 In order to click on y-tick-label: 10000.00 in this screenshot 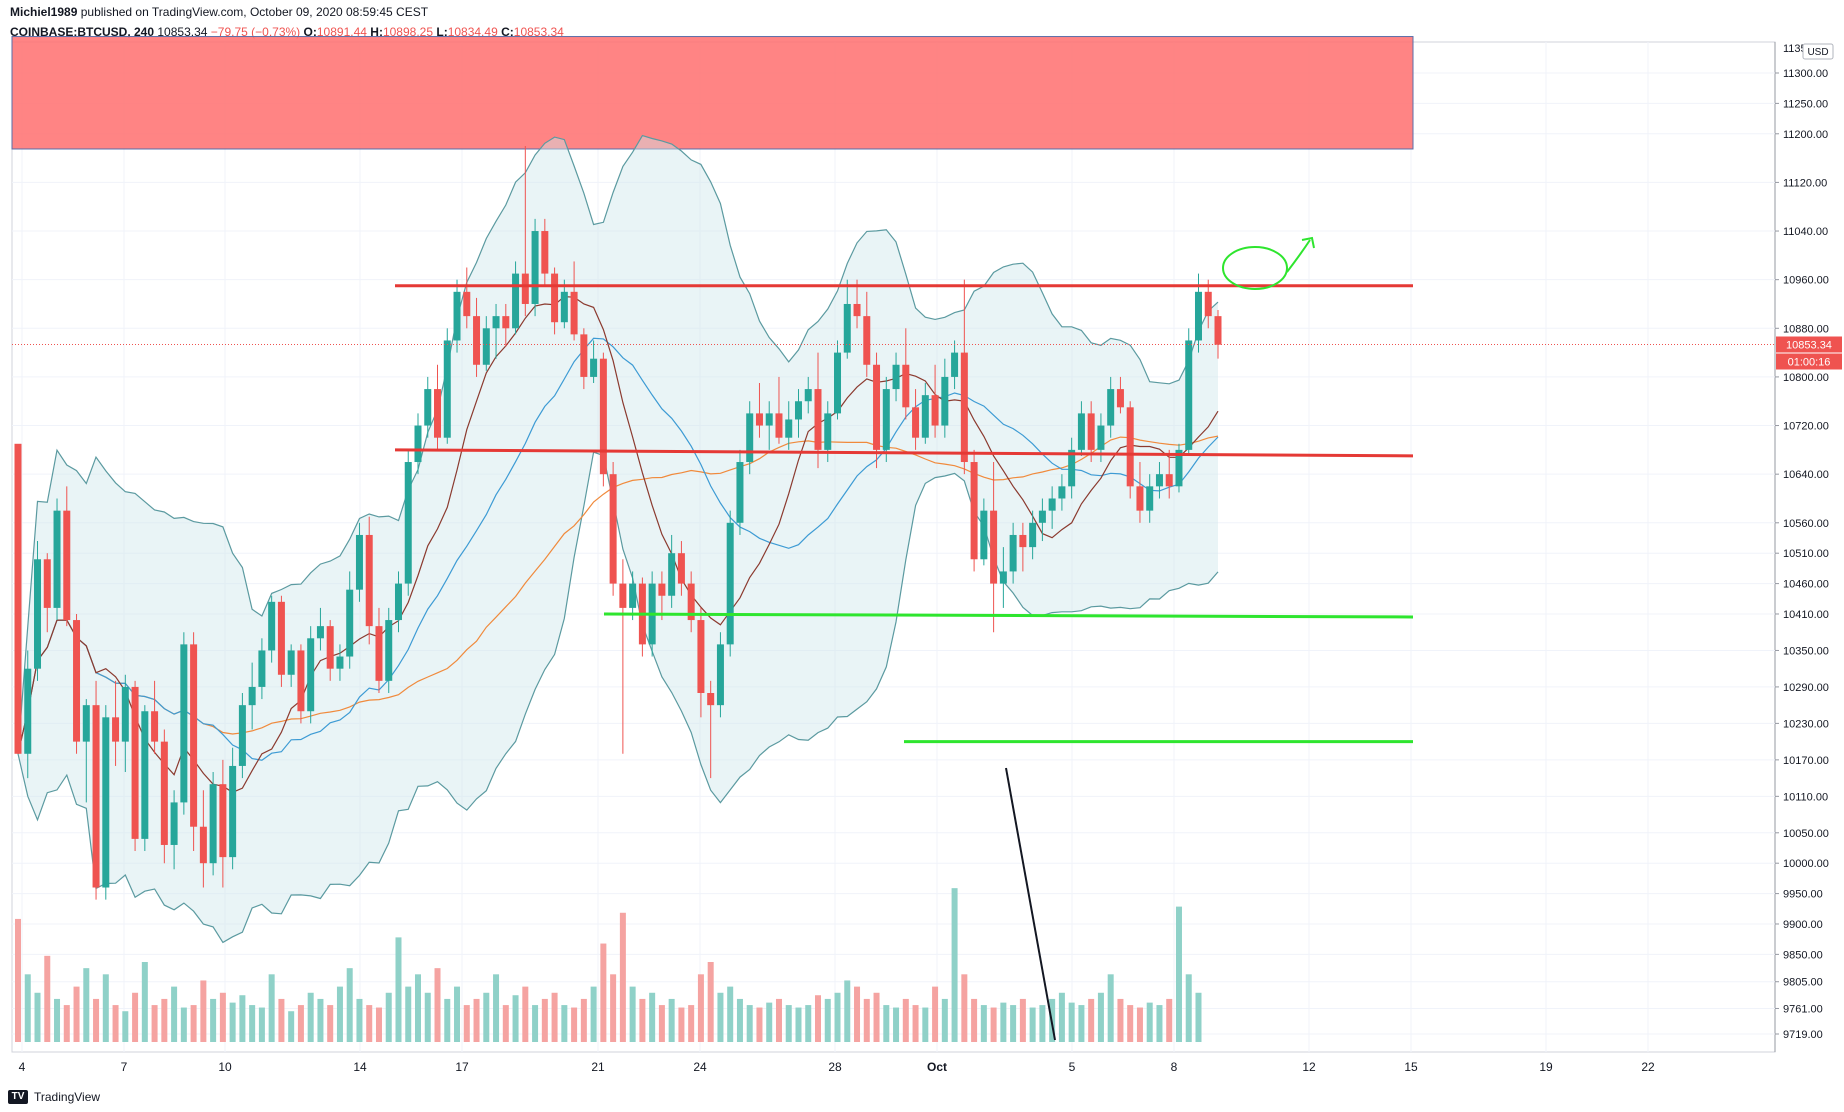, I will do `click(1806, 864)`.